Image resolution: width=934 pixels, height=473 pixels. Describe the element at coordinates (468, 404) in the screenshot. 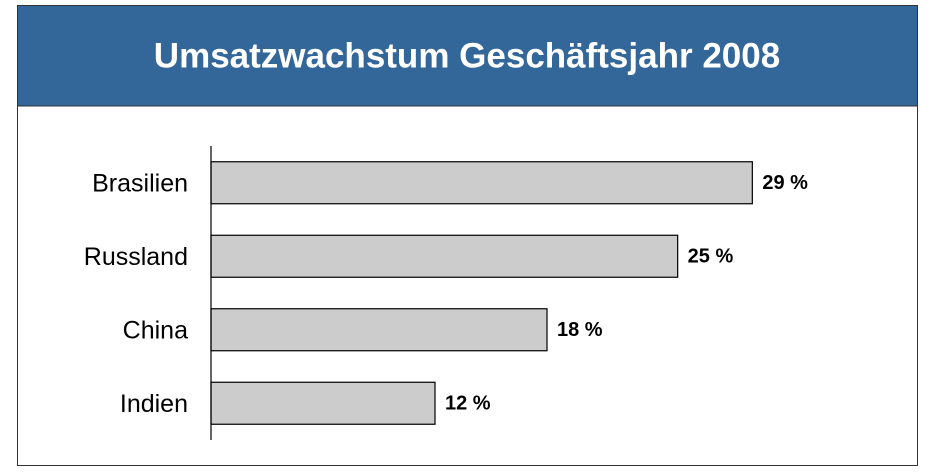

I see `value-label: 12 %` at that location.